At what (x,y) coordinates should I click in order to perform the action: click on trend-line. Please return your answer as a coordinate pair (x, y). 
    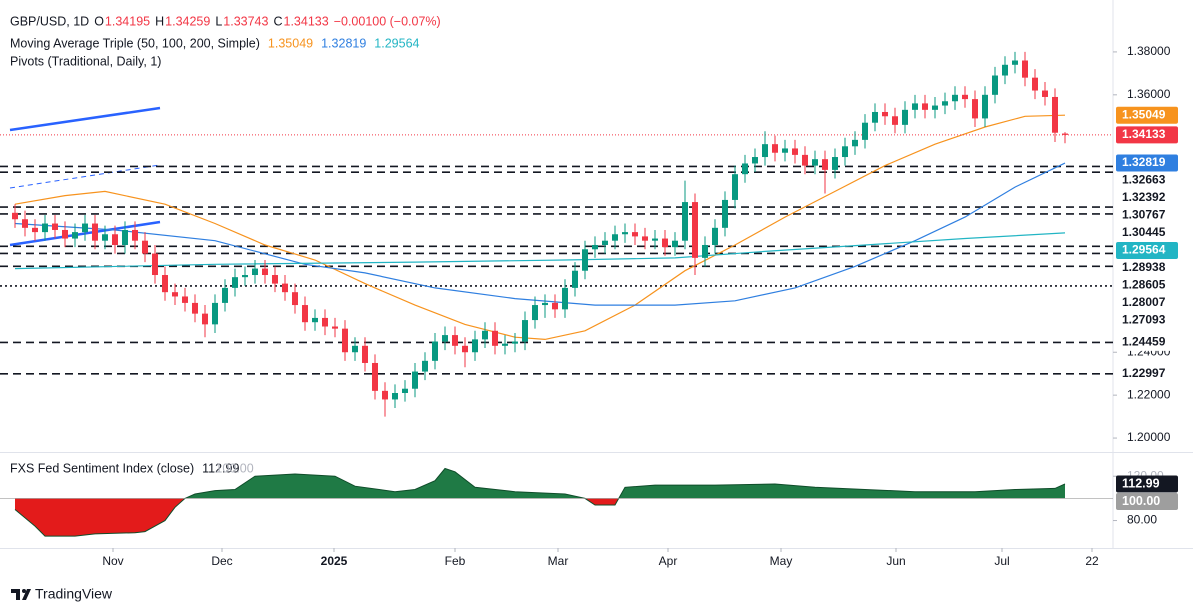
    Looking at the image, I should click on (85, 119).